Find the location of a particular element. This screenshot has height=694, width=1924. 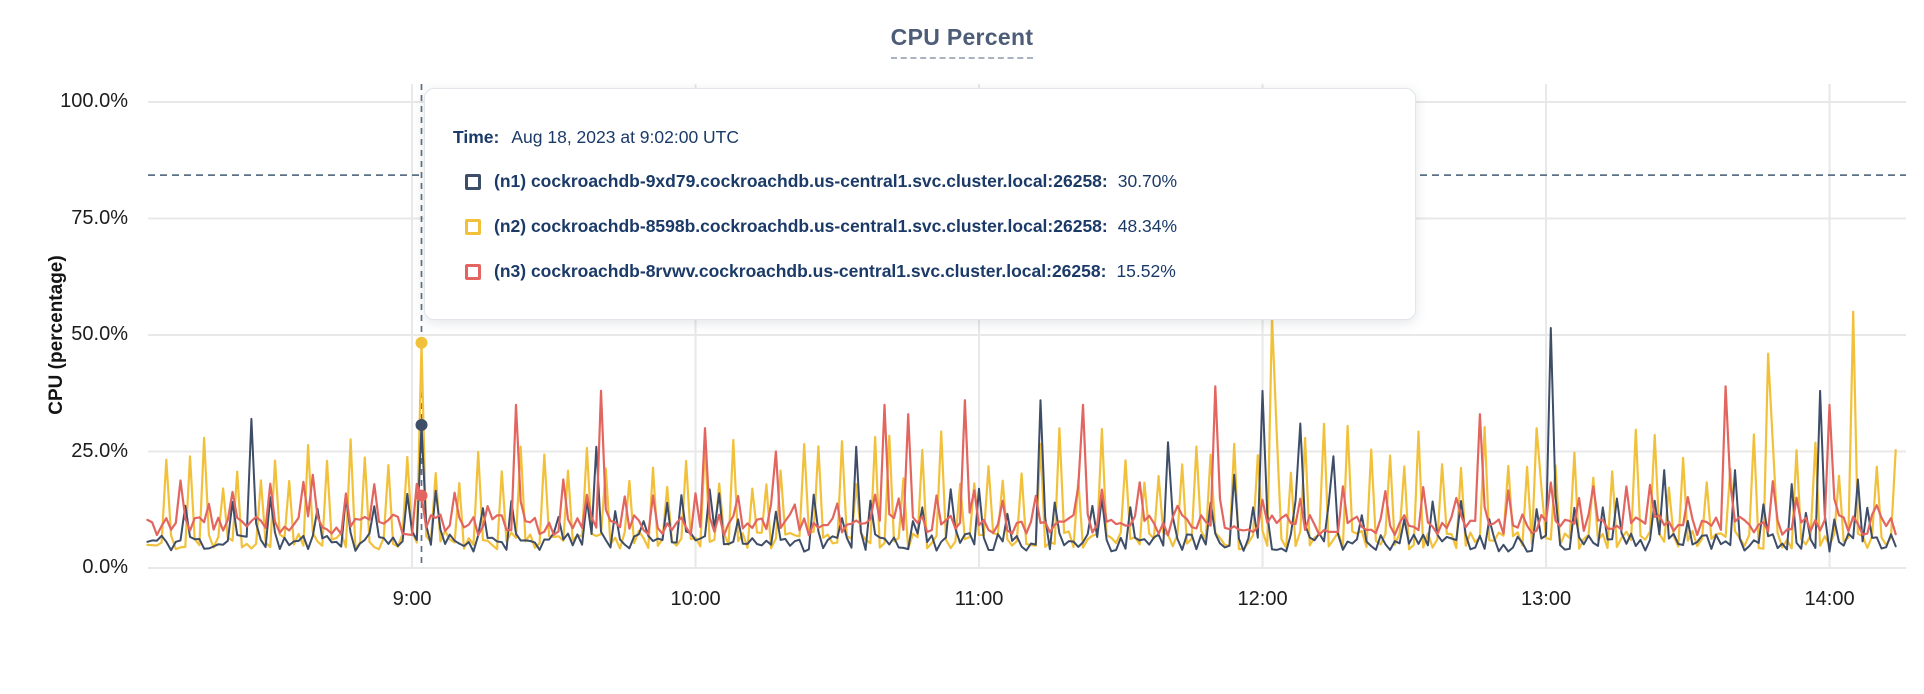

chart-title: CPU Percent is located at coordinates (962, 41).